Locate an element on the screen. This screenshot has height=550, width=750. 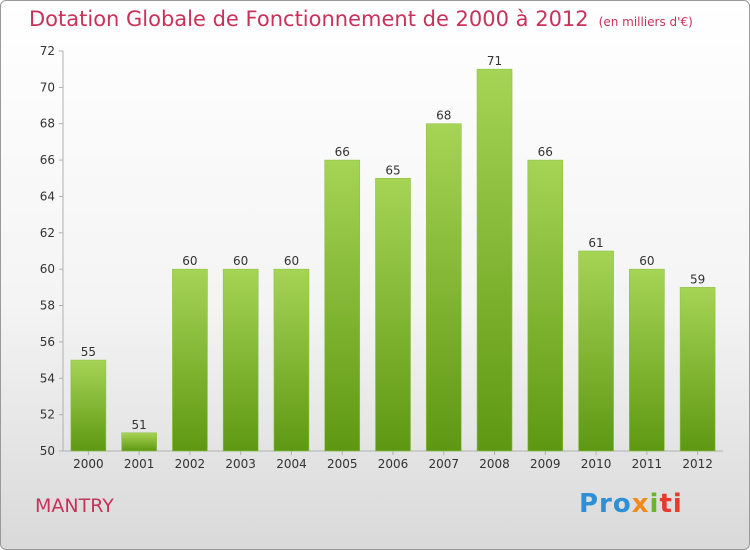
y-tick-label: 62 is located at coordinates (47, 233).